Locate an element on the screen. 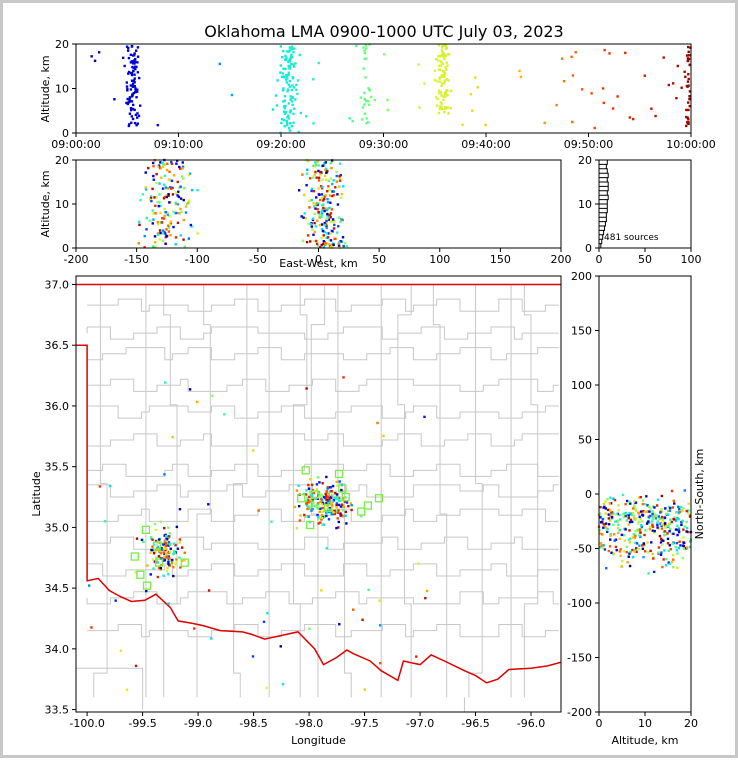 This screenshot has height=761, width=738. x-tick-label: 09:40:00 is located at coordinates (485, 144).